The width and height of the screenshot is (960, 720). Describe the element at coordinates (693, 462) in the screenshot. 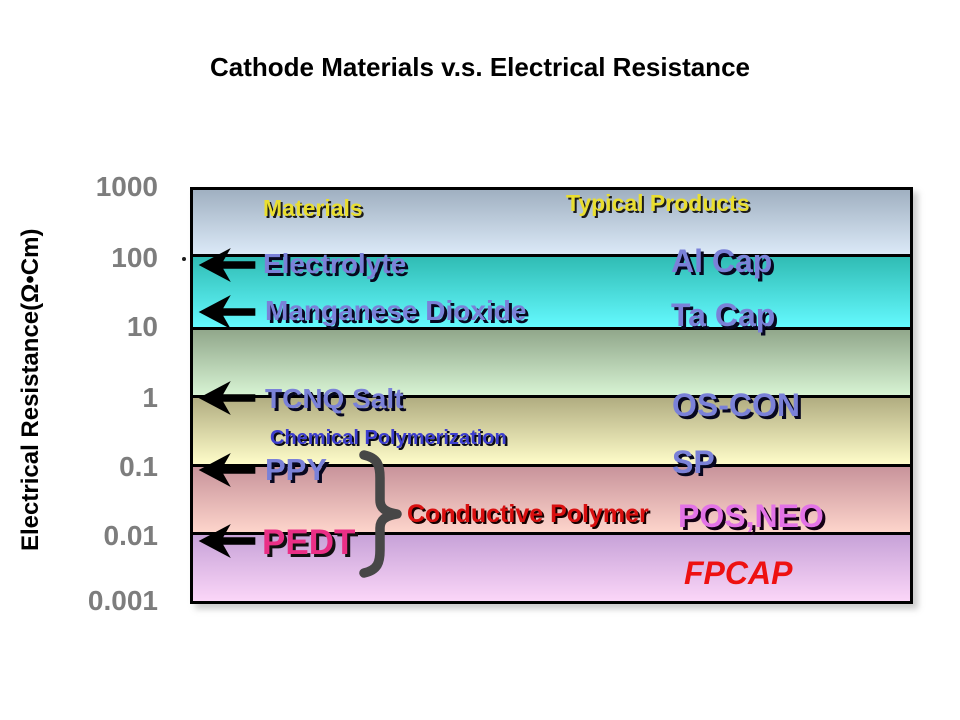

I see `product-label-sp: SP` at that location.